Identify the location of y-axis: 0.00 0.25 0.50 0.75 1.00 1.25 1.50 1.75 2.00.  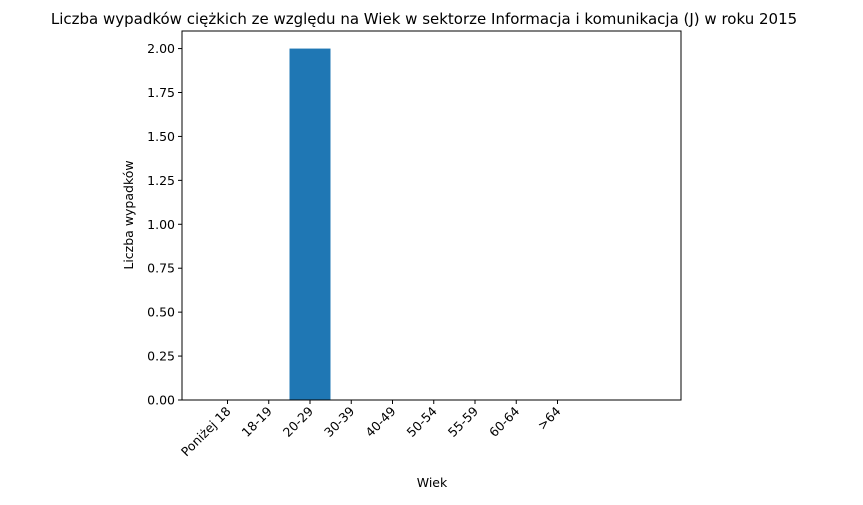
(164, 224).